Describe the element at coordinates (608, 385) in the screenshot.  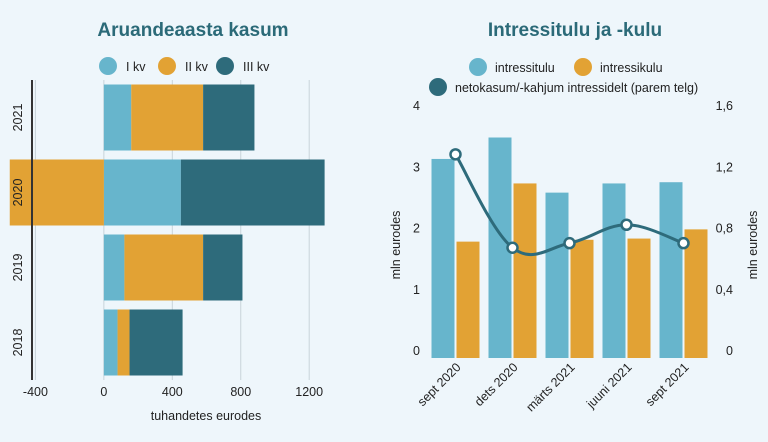
I see `right-chart-x-tick-label: juuni 2021` at that location.